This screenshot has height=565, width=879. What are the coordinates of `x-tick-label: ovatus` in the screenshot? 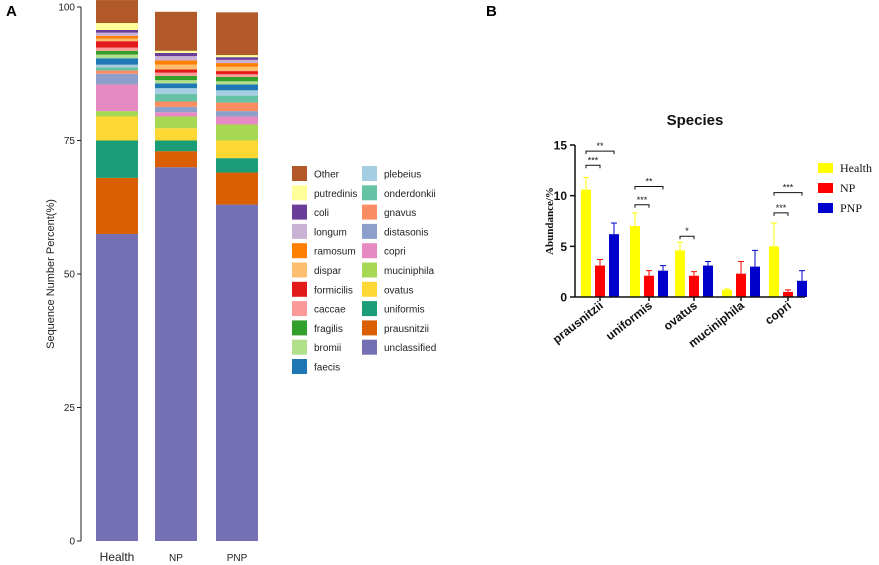 It's located at (680, 315).